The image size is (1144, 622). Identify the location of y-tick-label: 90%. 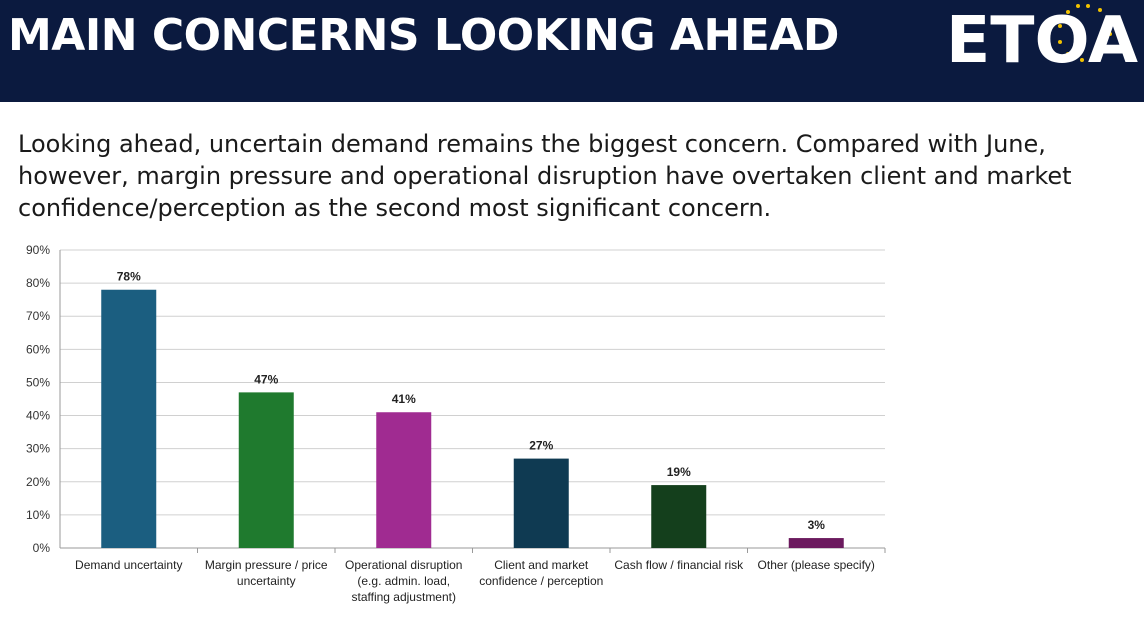
(38, 250).